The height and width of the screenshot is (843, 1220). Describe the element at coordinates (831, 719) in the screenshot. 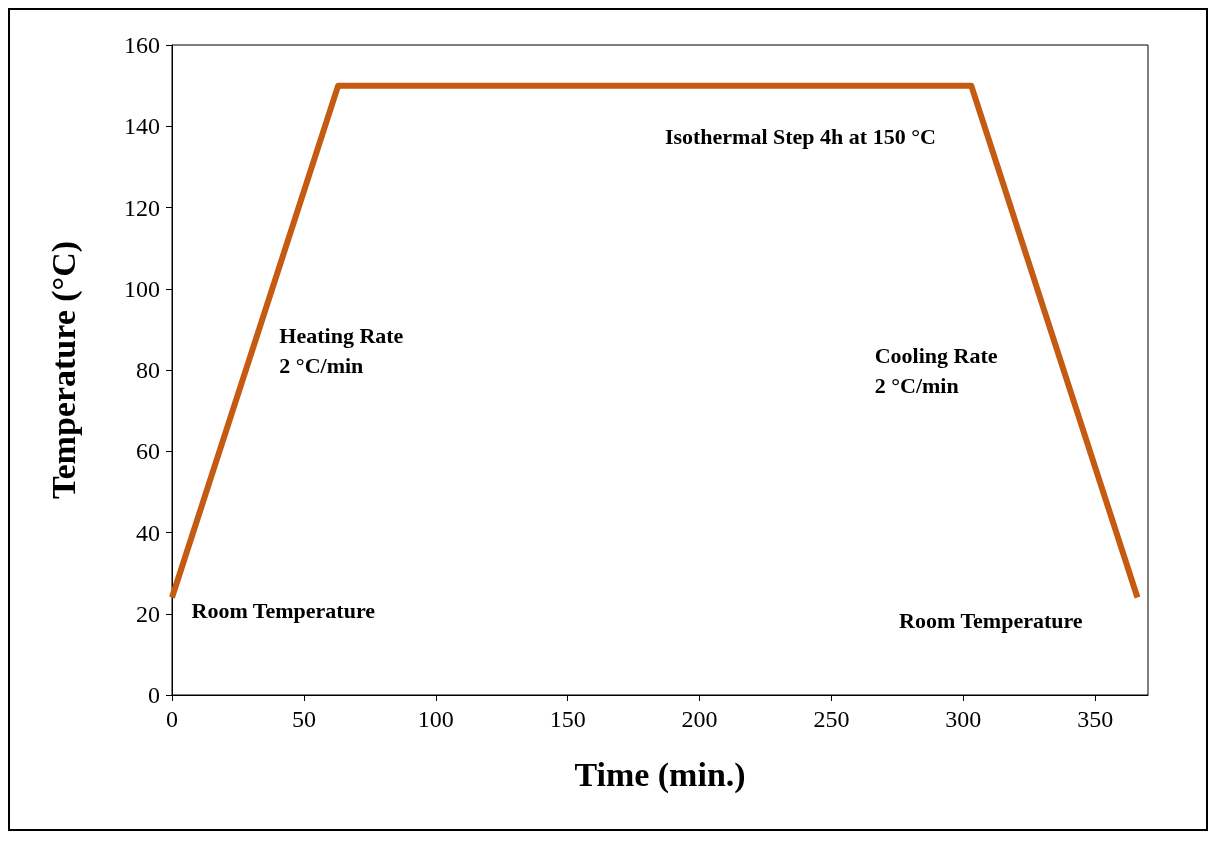

I see `x-tick-label: 250` at that location.